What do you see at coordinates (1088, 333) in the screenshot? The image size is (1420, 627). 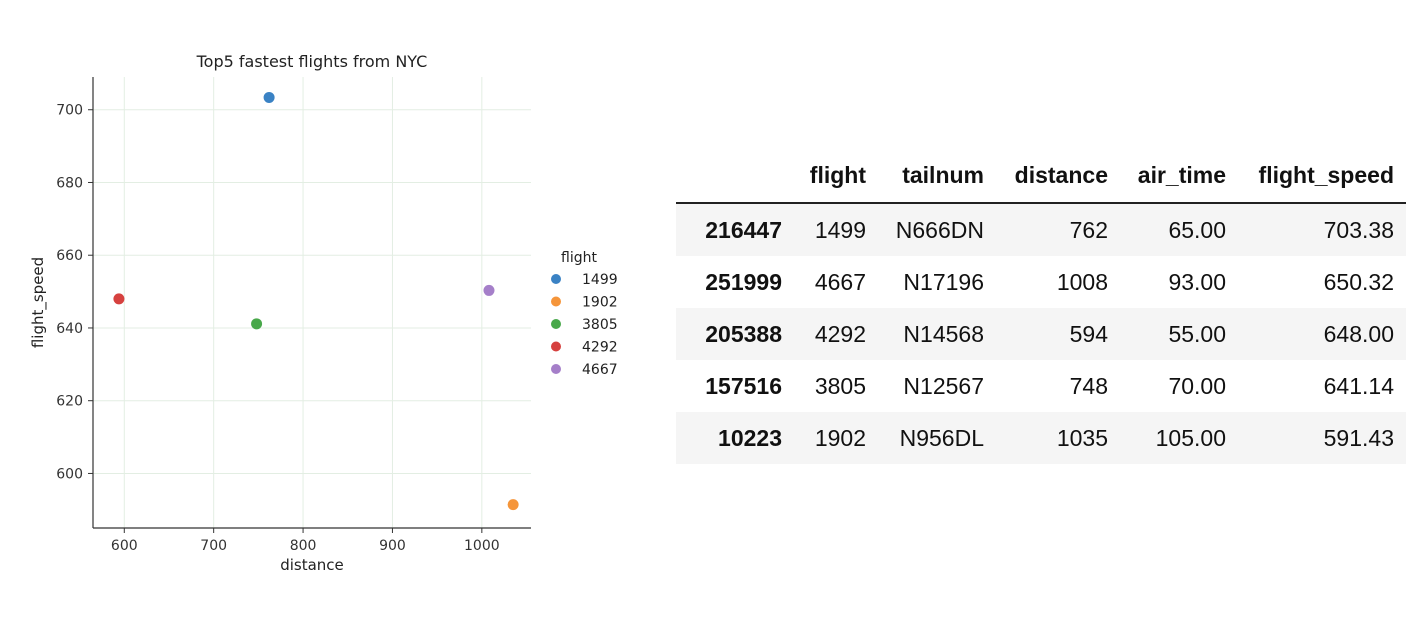 I see `cell-distance: 594` at bounding box center [1088, 333].